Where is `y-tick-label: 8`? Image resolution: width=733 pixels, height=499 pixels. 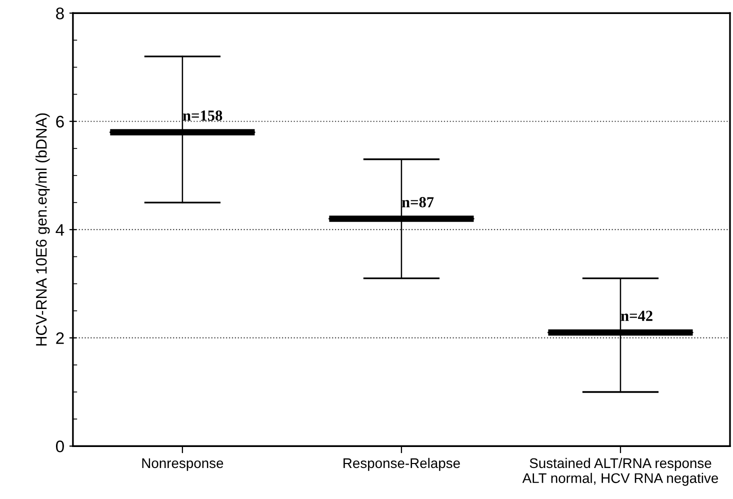
y-tick-label: 8 is located at coordinates (60, 14).